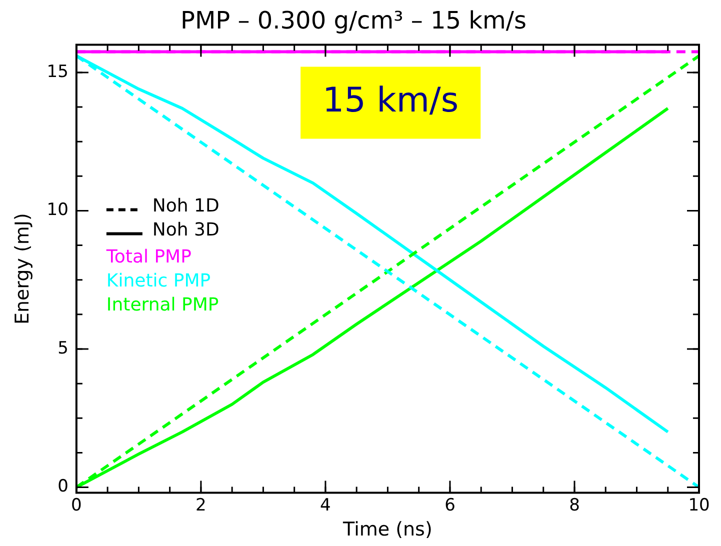 This screenshot has width=721, height=546. I want to click on y-tick-label: 10, so click(57, 210).